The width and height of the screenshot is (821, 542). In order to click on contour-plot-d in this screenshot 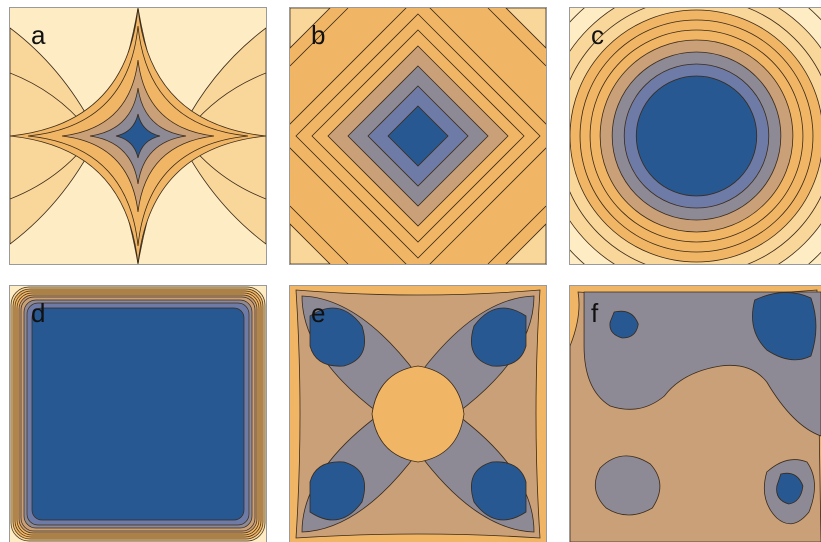, I will do `click(138, 414)`.